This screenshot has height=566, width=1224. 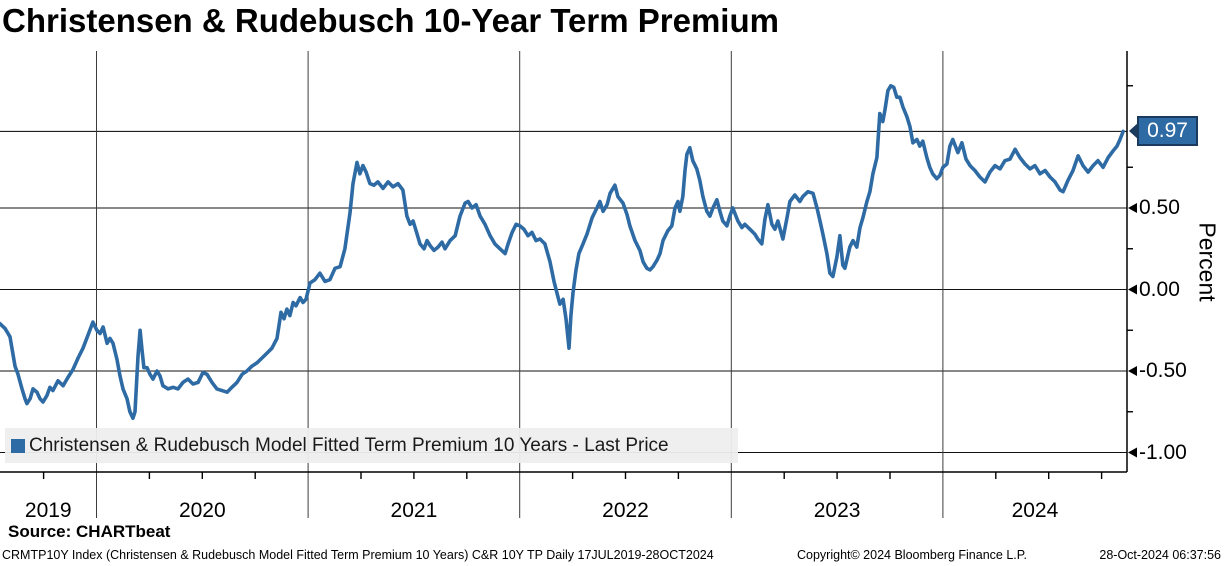 What do you see at coordinates (1163, 452) in the screenshot?
I see `y-axis-label--1.00: -1.00` at bounding box center [1163, 452].